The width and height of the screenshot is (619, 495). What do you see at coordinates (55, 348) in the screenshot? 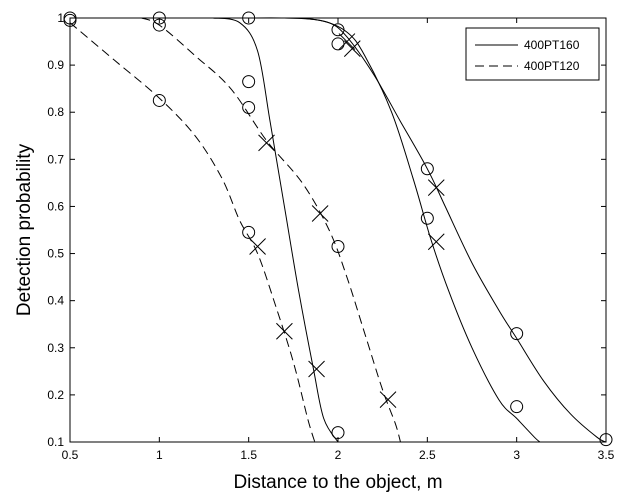
I see `y-tick-label: 0.3` at bounding box center [55, 348].